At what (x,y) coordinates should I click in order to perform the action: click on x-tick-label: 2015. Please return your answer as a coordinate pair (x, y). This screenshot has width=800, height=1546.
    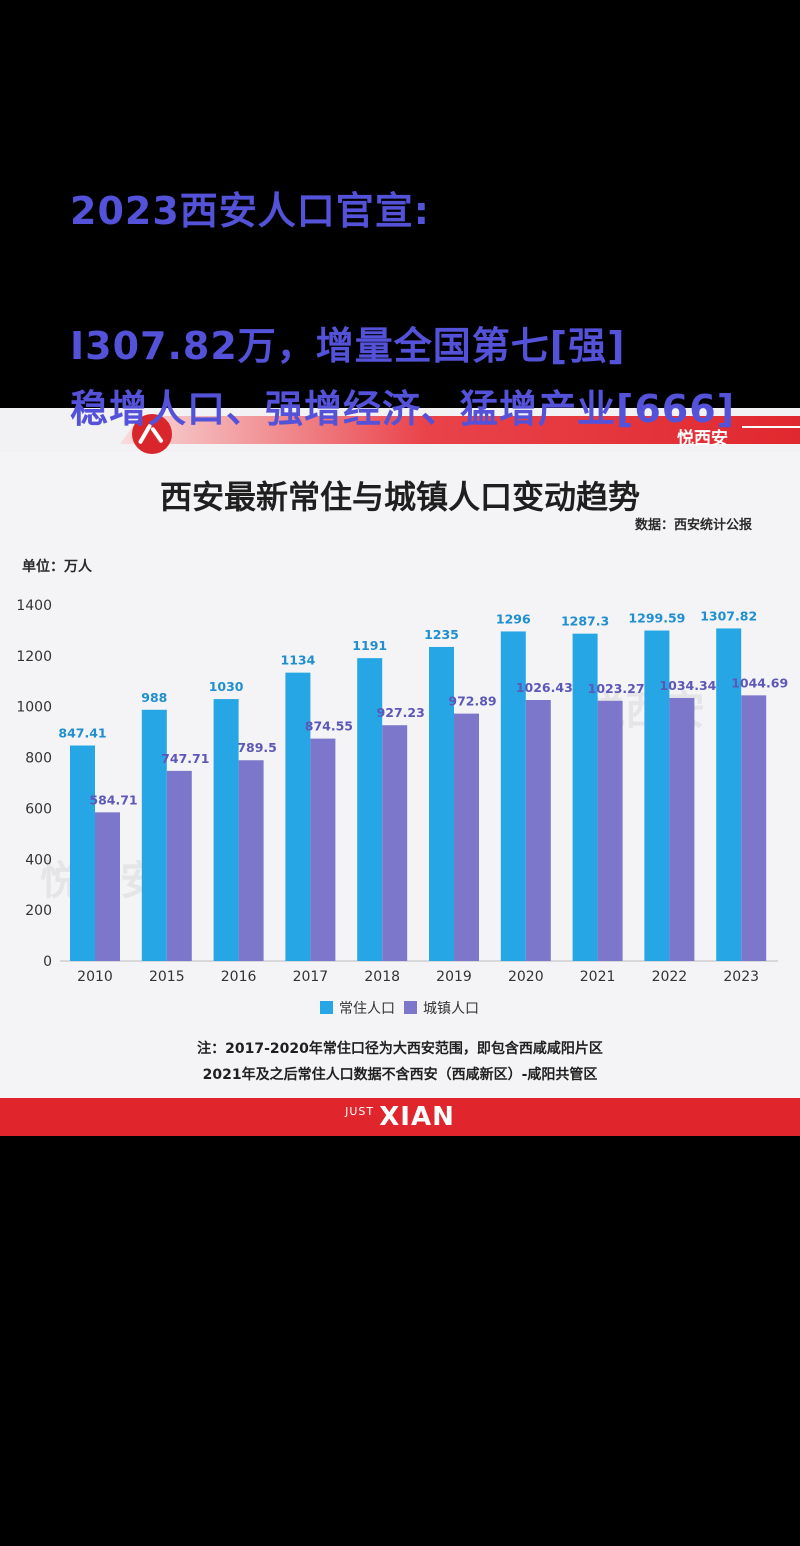
    Looking at the image, I should click on (167, 977).